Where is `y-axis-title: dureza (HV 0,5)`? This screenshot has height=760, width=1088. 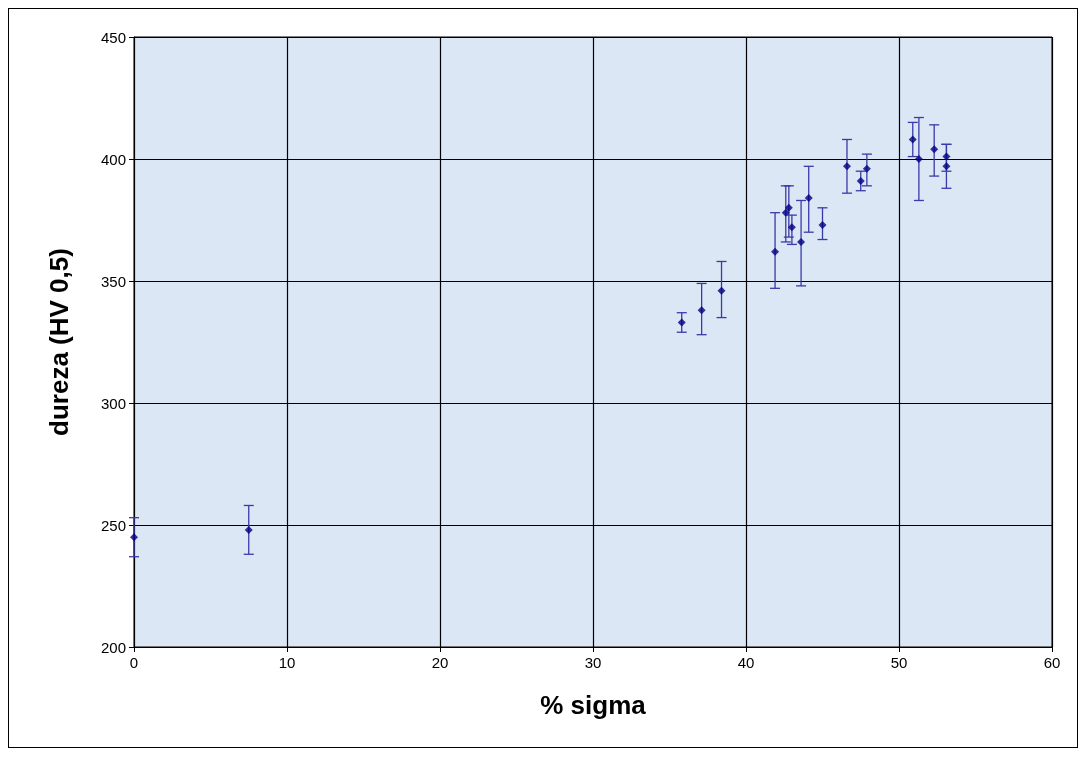
y-axis-title: dureza (HV 0,5) is located at coordinates (59, 342).